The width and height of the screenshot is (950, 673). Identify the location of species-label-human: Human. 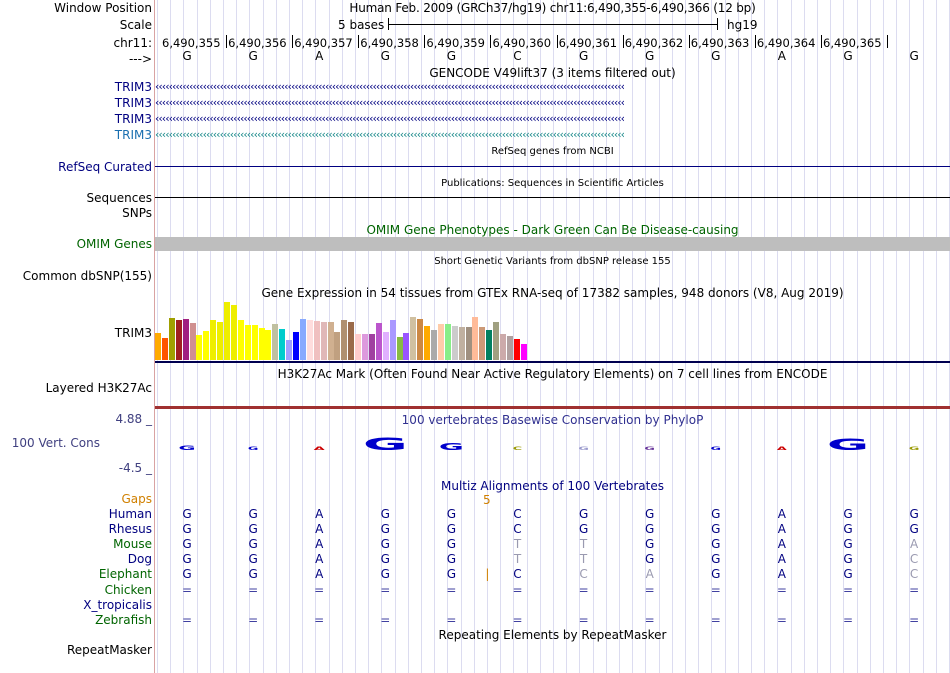
(130, 514).